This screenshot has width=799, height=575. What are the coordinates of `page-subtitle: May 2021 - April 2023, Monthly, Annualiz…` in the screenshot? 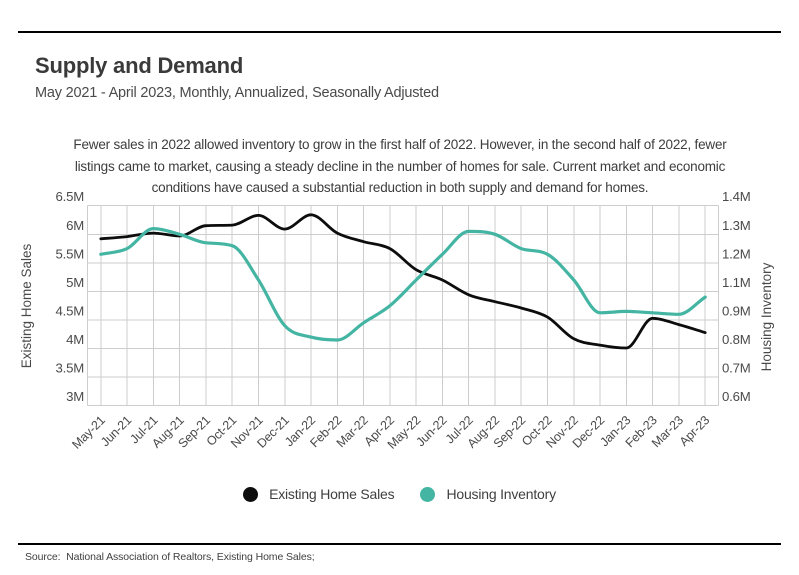 It's located at (237, 93).